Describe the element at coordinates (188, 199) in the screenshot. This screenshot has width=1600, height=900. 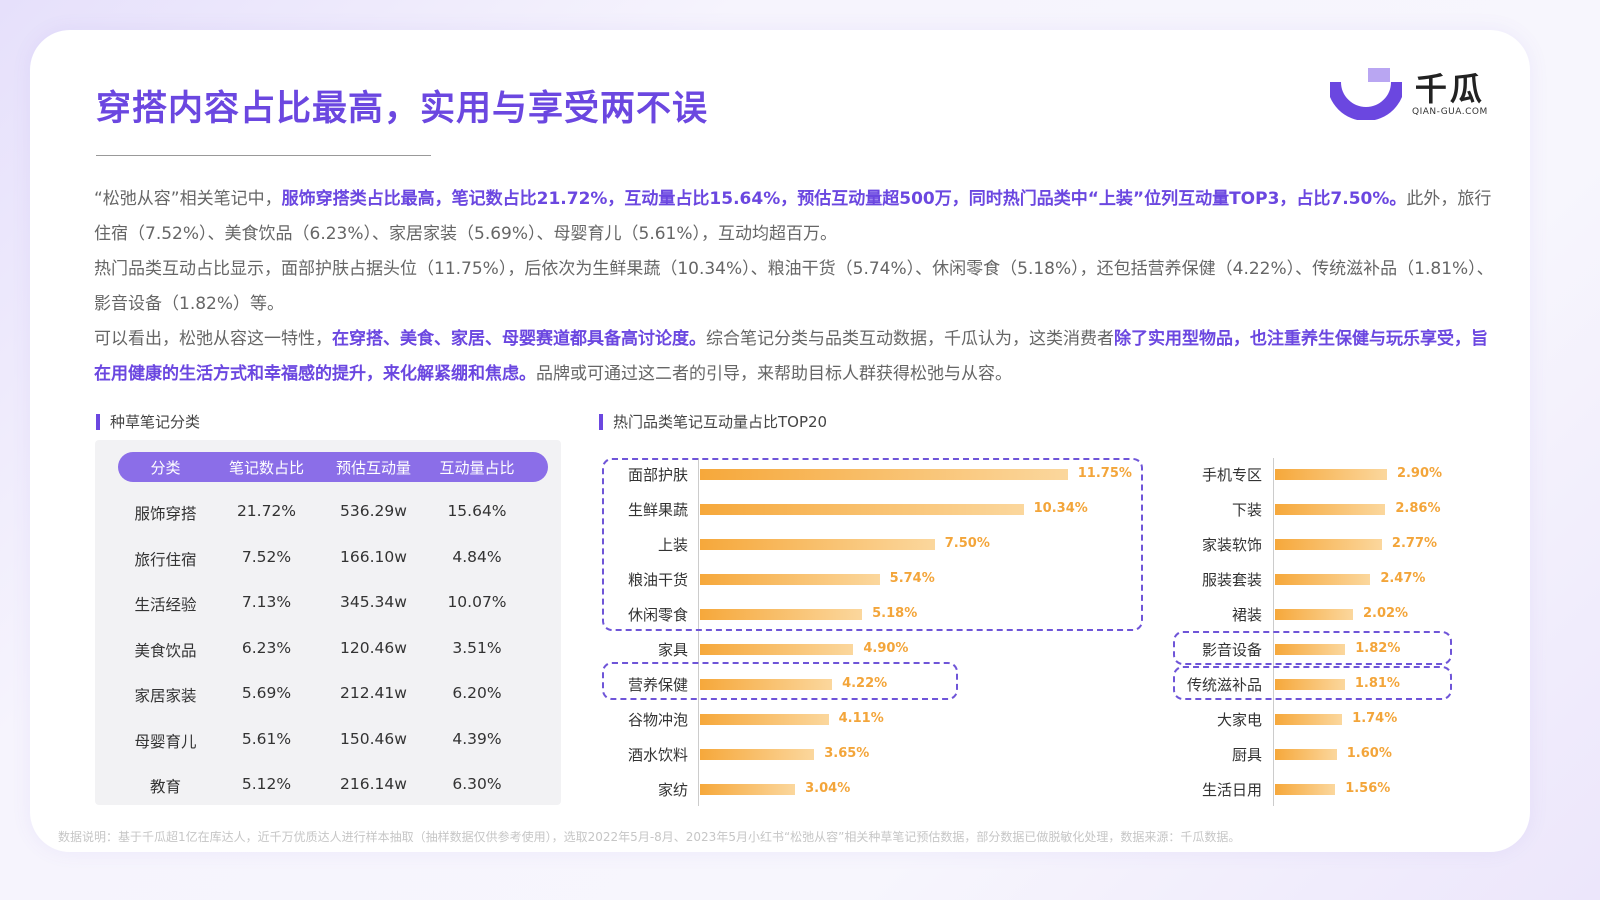
I see `body-text: “松弛从容”相关笔记中，` at that location.